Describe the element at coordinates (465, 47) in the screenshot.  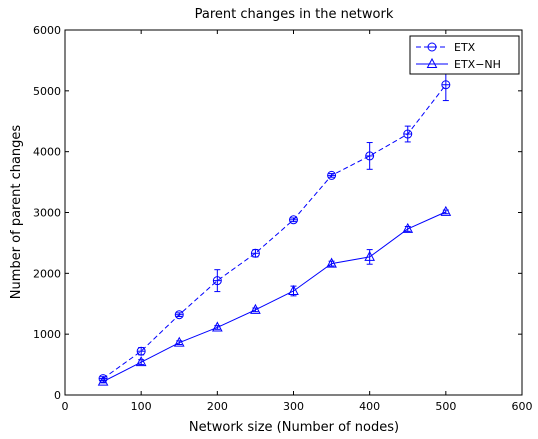
I see `legend-label: ETX` at that location.